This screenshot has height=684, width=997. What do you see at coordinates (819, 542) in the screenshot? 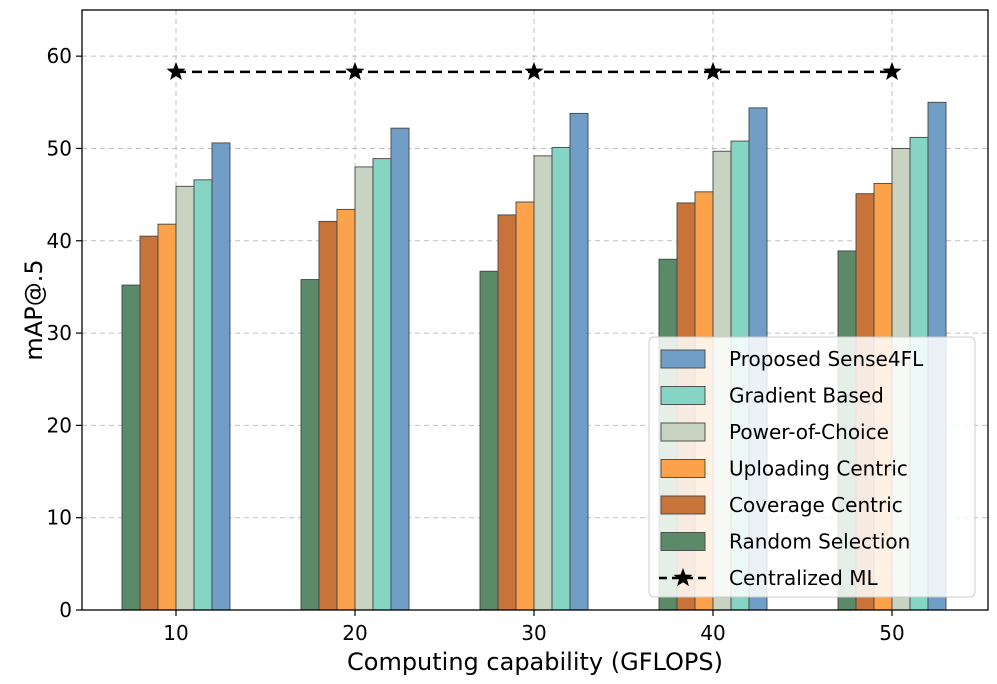
I see `legend-label-random-selection: Random Selection` at bounding box center [819, 542].